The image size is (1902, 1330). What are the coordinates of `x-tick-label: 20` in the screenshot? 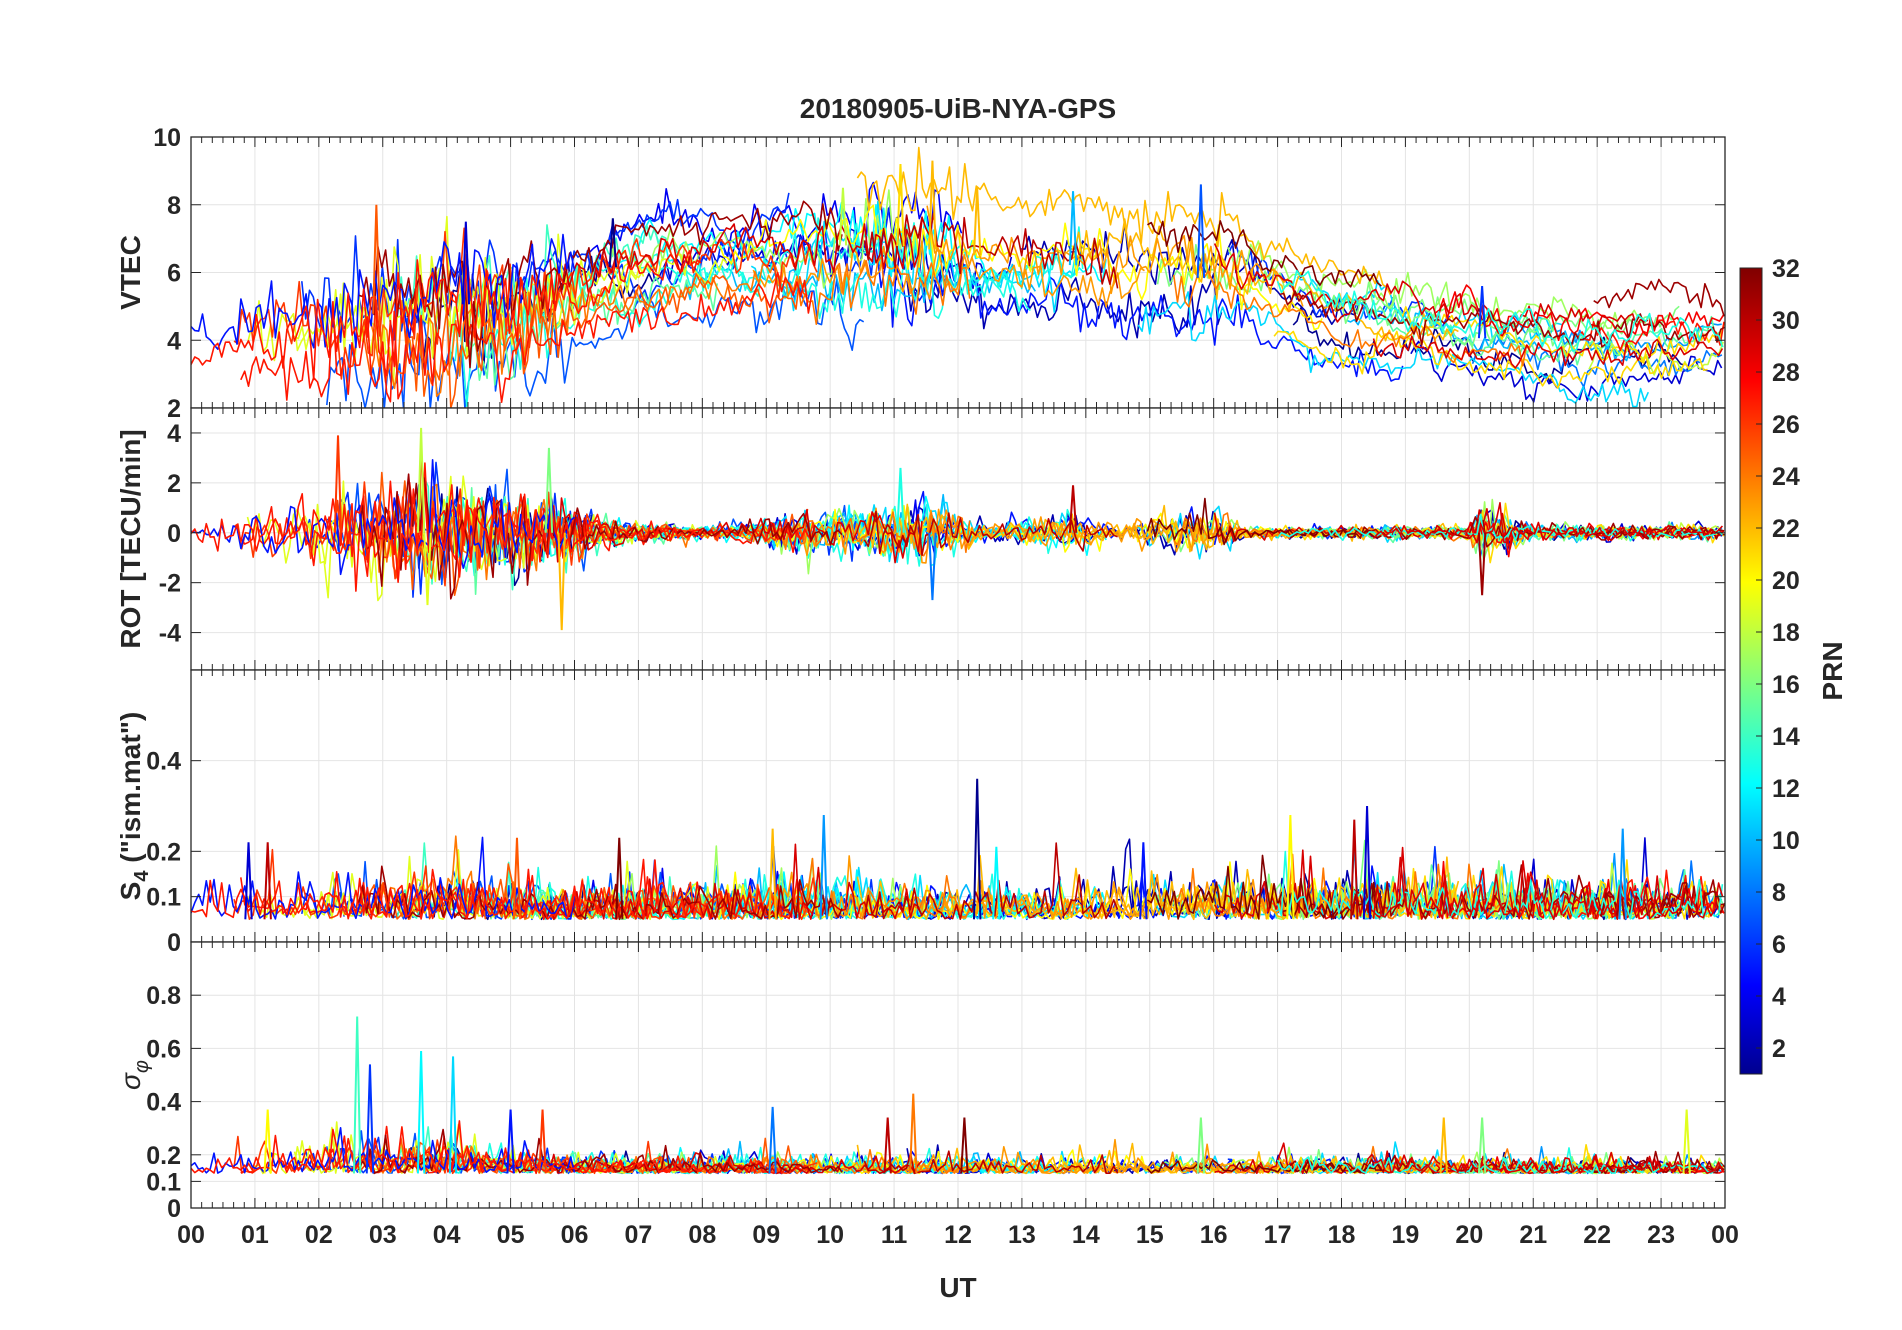 It's located at (1469, 1235).